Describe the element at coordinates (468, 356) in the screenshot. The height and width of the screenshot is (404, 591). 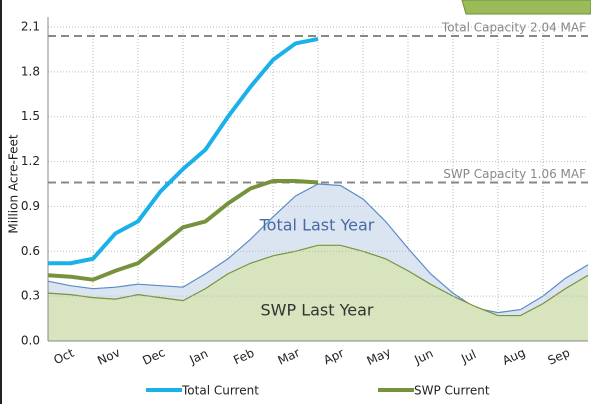
I see `x-tick-label: Jul` at that location.